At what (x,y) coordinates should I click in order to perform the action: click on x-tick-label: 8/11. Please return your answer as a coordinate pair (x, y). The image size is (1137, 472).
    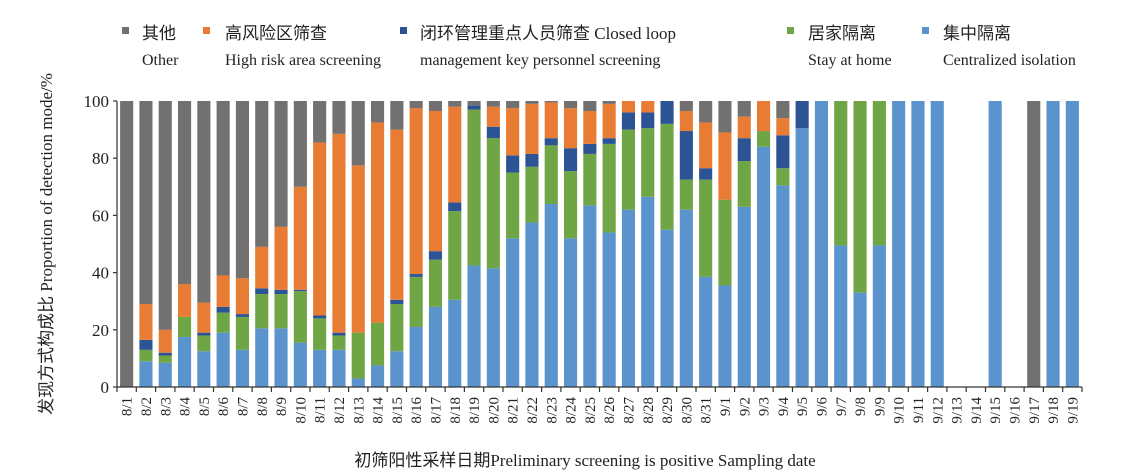
    Looking at the image, I should click on (321, 410).